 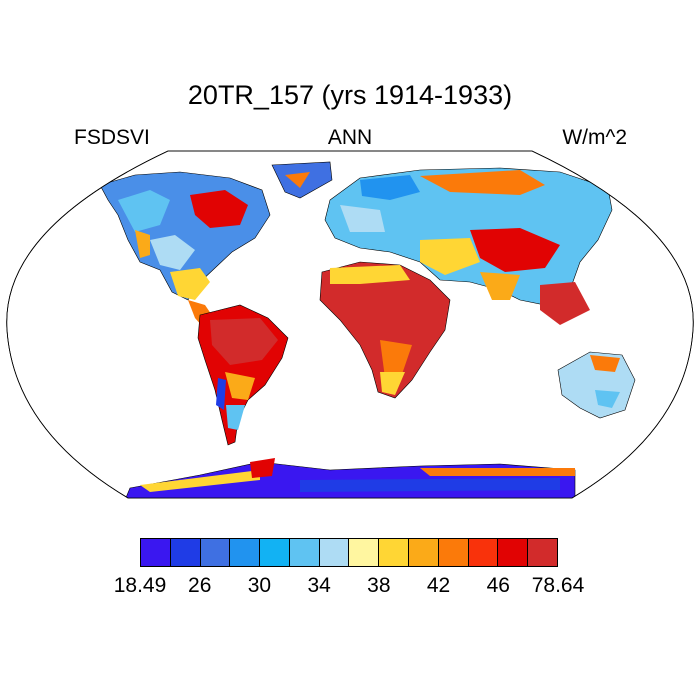 What do you see at coordinates (468, 246) in the screenshot?
I see `europe-asia` at bounding box center [468, 246].